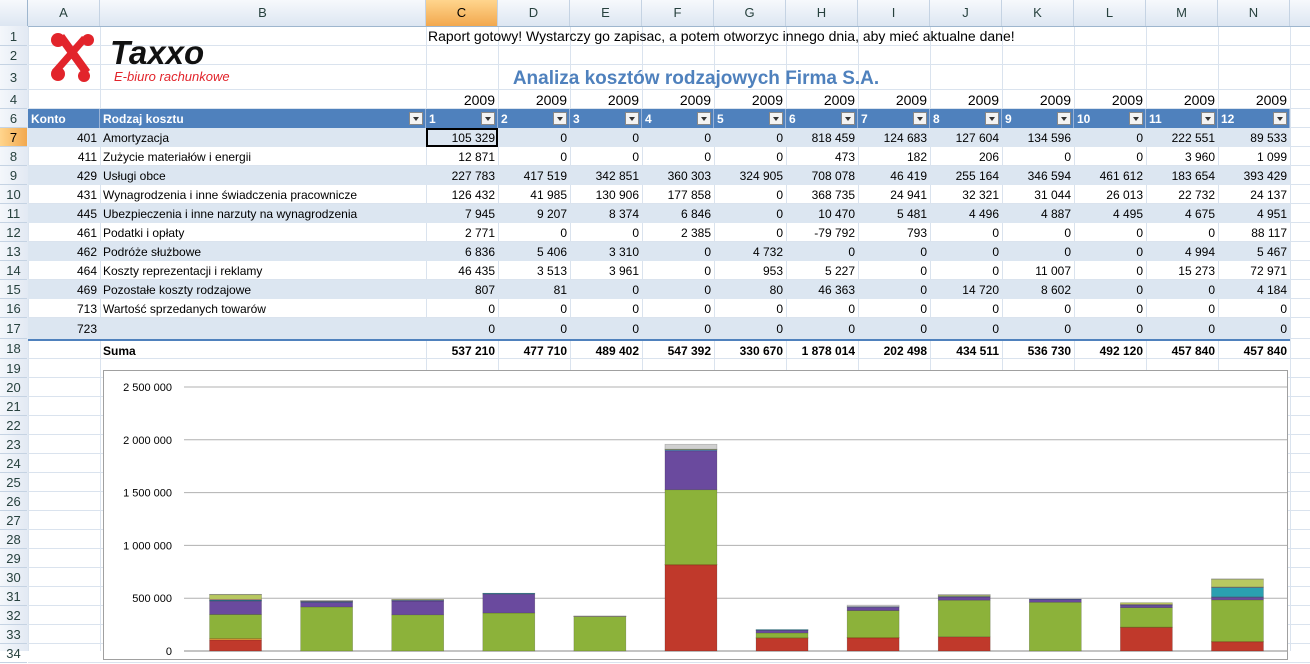  What do you see at coordinates (13, 270) in the screenshot?
I see `row-header: 14` at bounding box center [13, 270].